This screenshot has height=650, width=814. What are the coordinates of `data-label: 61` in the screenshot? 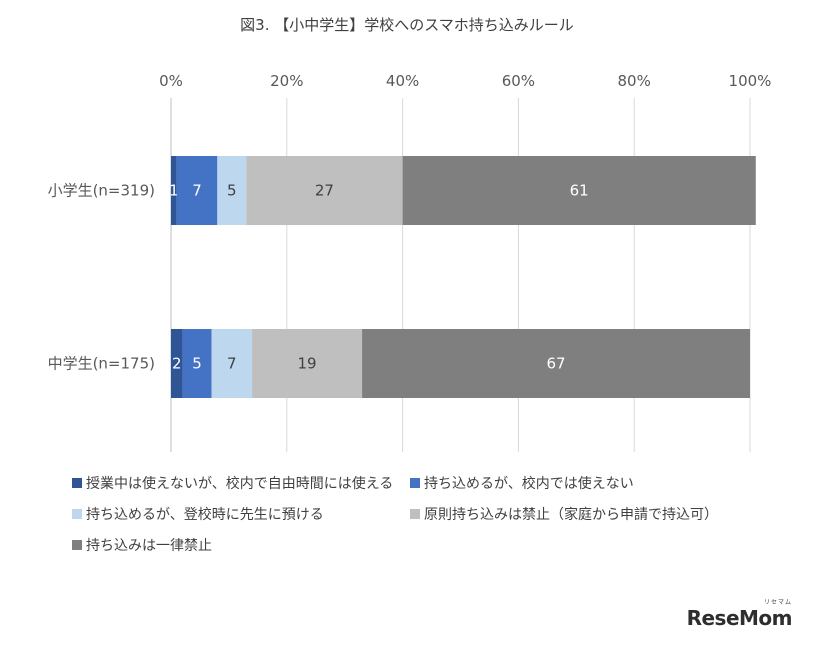 It's located at (579, 191).